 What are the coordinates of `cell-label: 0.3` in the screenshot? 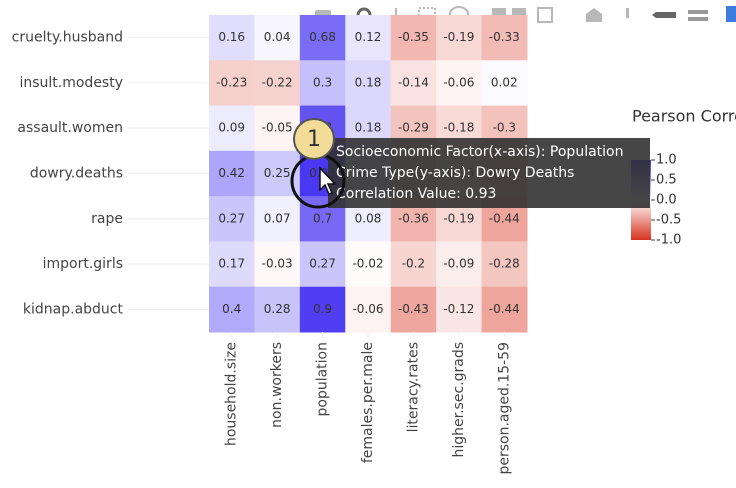 It's located at (322, 82).